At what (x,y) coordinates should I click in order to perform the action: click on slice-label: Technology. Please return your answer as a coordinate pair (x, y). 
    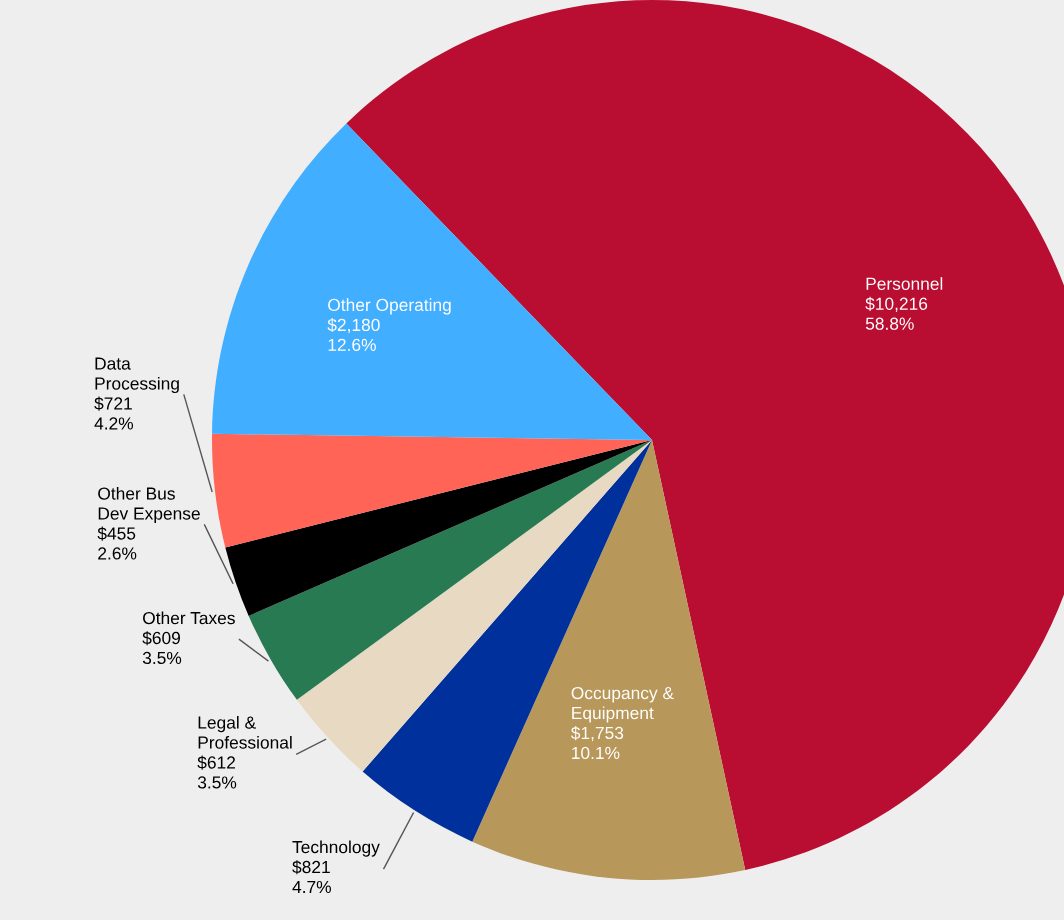
    Looking at the image, I should click on (336, 848).